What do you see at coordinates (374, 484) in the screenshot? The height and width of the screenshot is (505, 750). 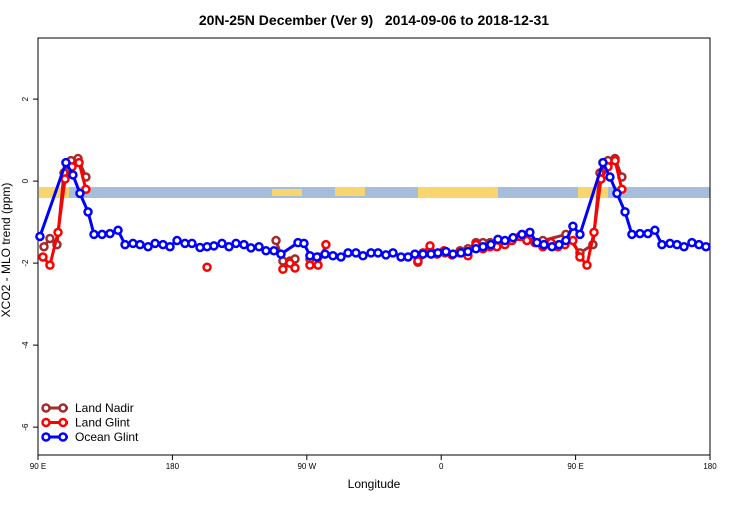 I see `x-axis-label: Longitude` at bounding box center [374, 484].